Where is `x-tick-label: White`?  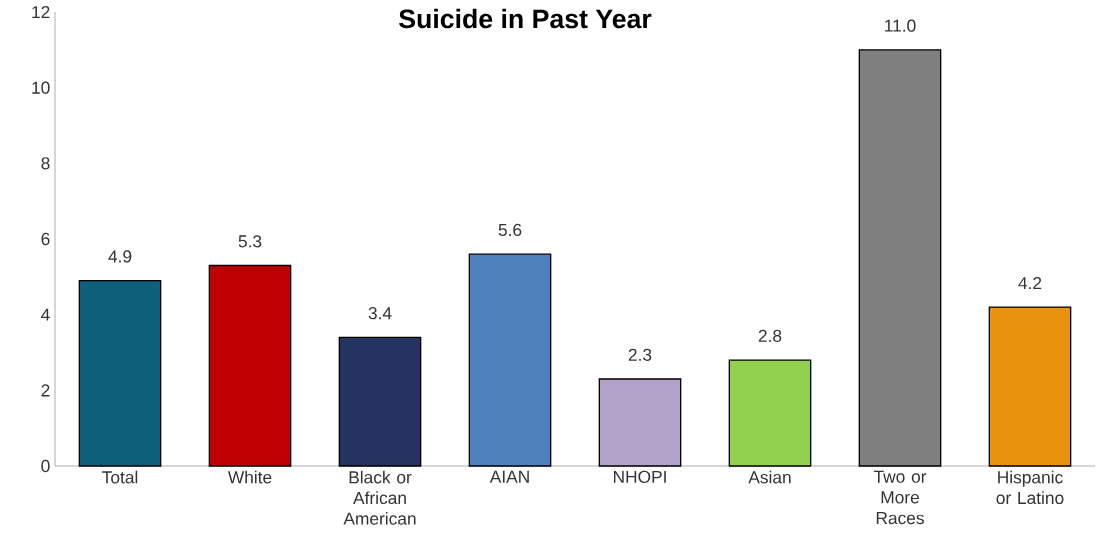 x-tick-label: White is located at coordinates (249, 477).